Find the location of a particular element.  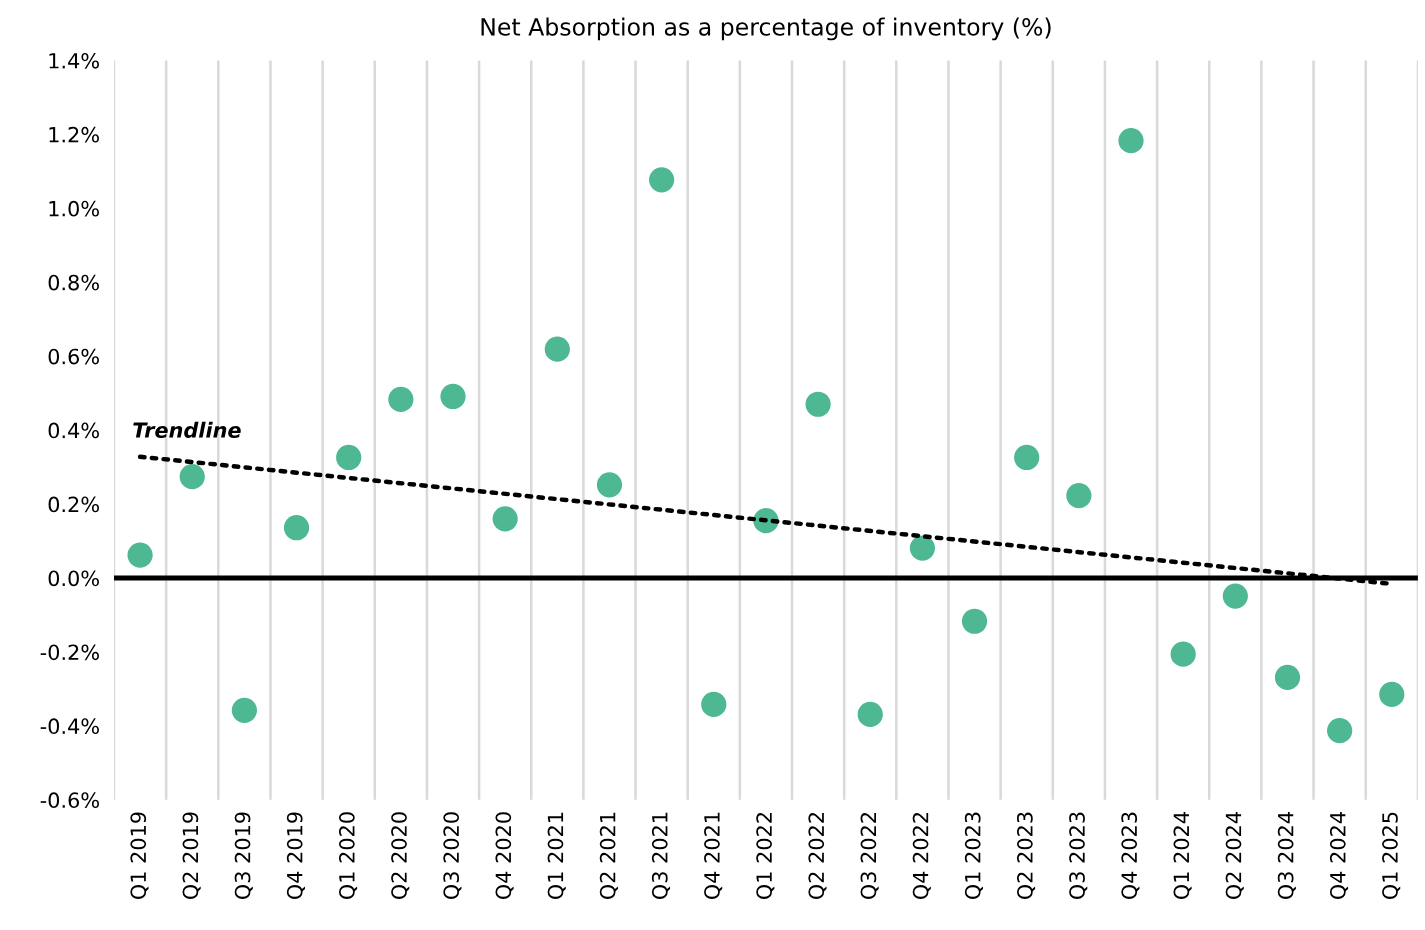

x-tick-label: Q4 2021 is located at coordinates (713, 856).